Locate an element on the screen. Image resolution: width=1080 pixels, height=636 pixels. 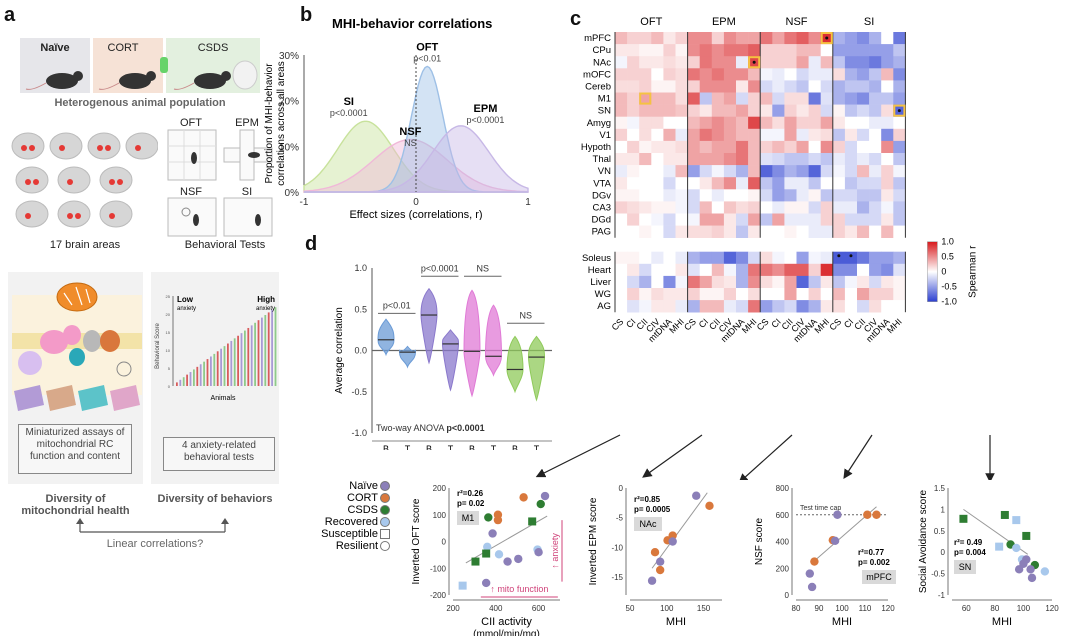
condition-label: T is located at coordinates (408, 447).